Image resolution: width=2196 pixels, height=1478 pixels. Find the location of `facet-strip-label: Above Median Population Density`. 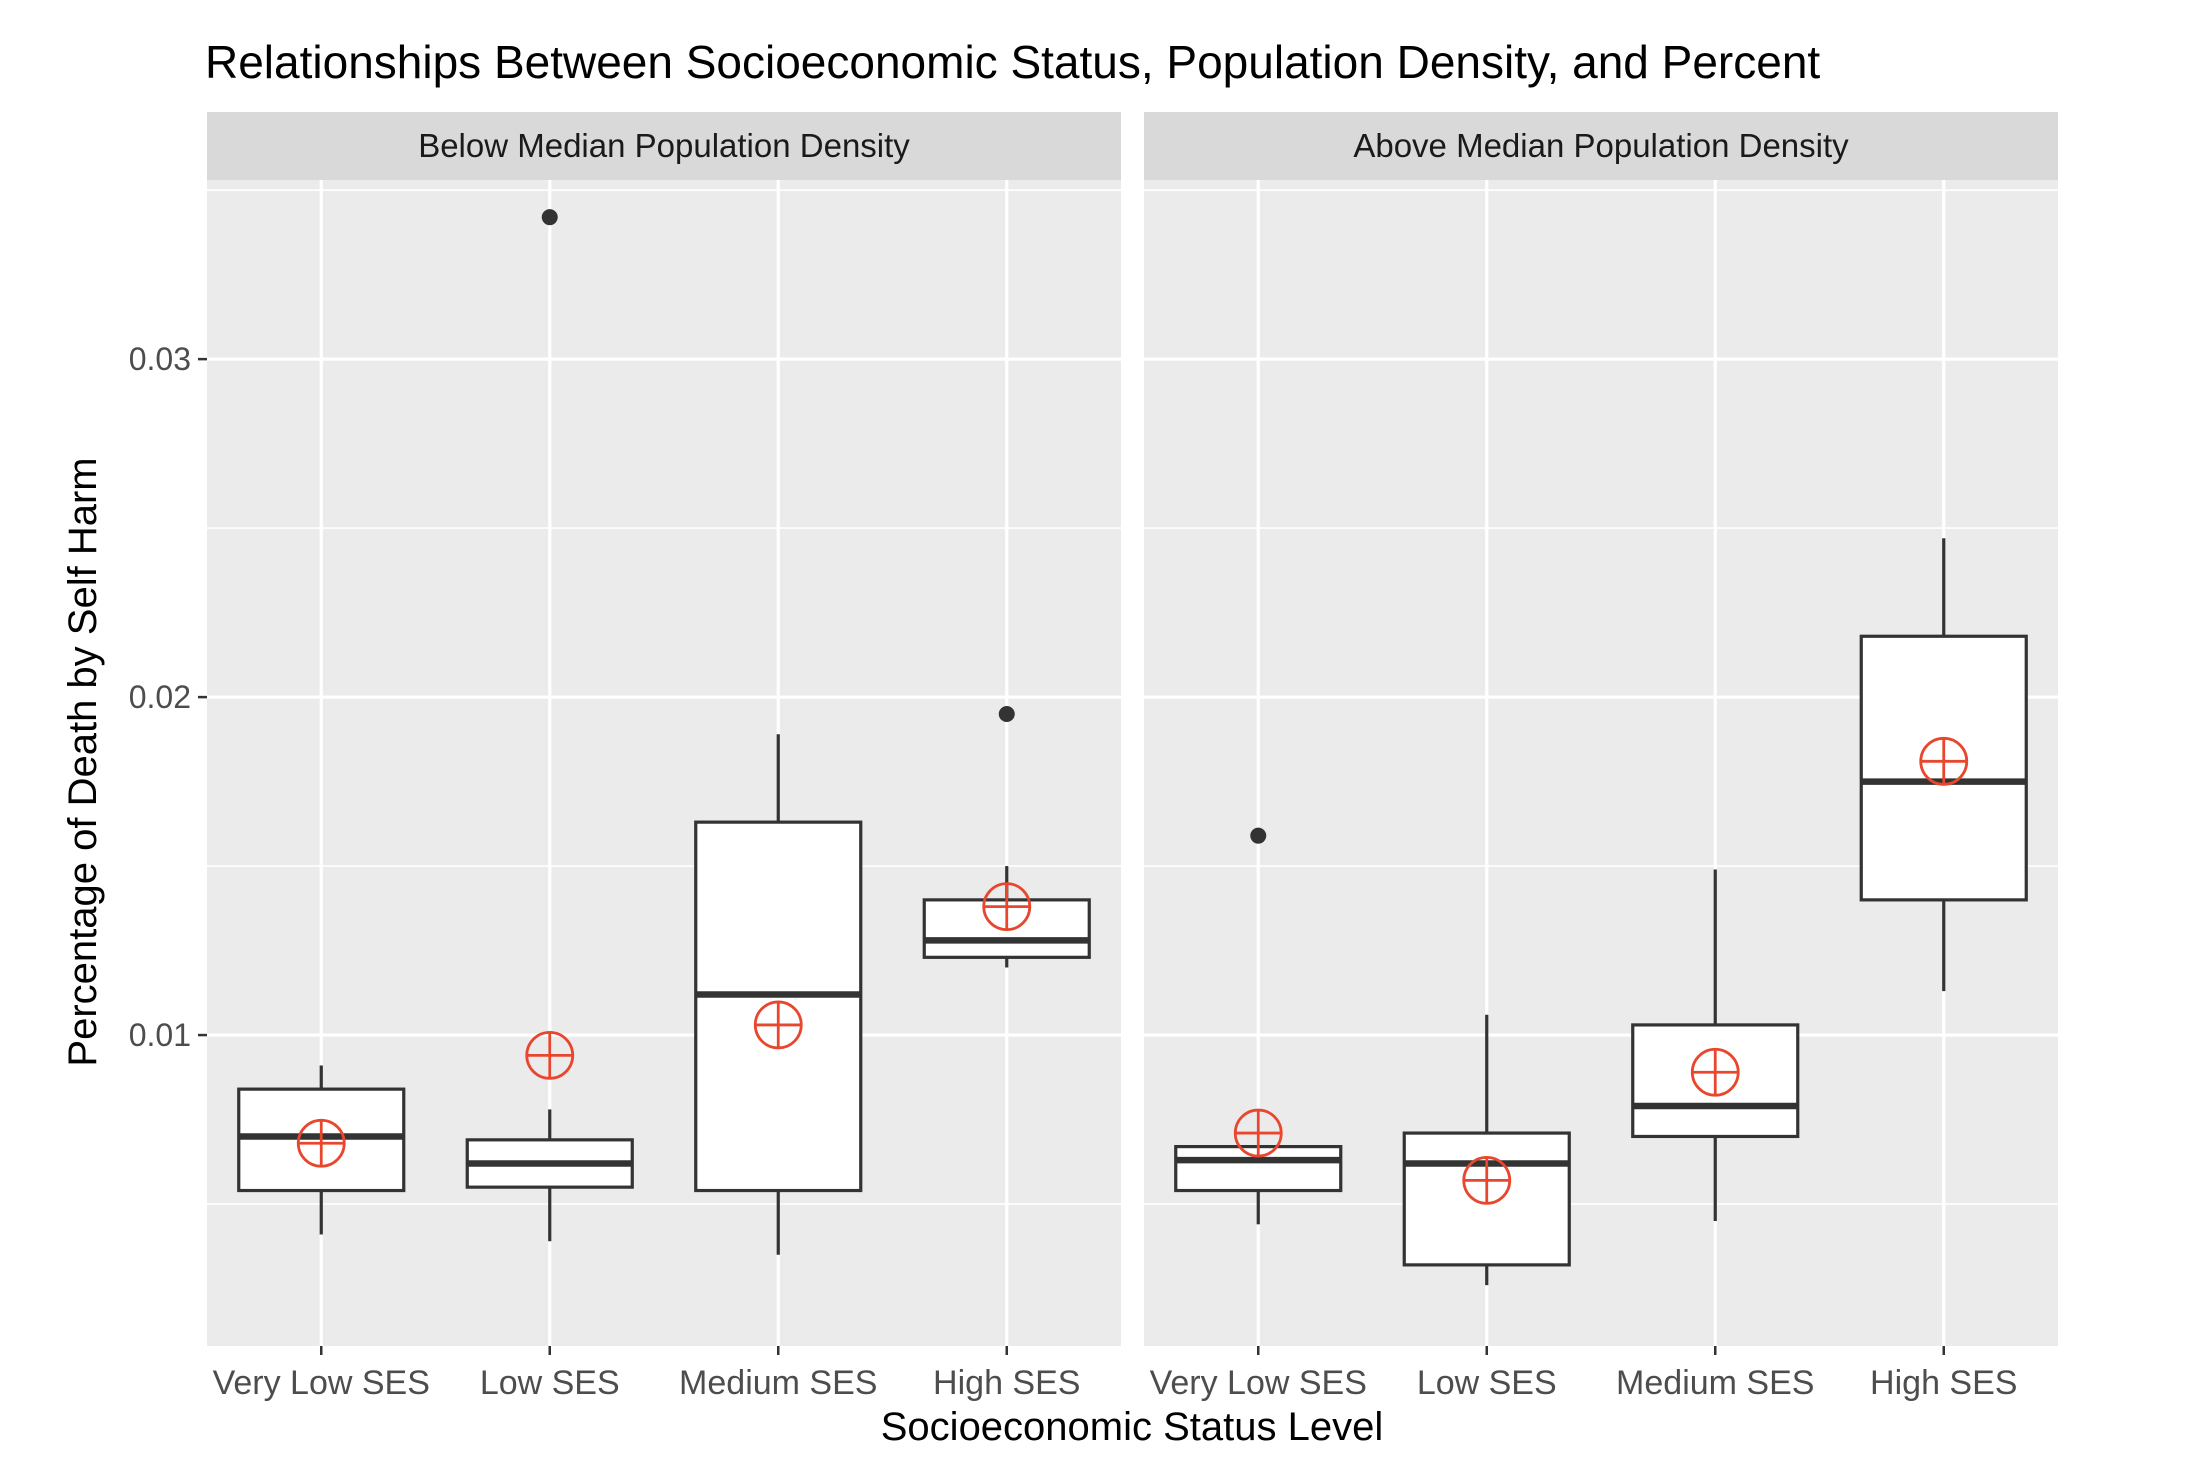

facet-strip-label: Above Median Population Density is located at coordinates (1601, 145).